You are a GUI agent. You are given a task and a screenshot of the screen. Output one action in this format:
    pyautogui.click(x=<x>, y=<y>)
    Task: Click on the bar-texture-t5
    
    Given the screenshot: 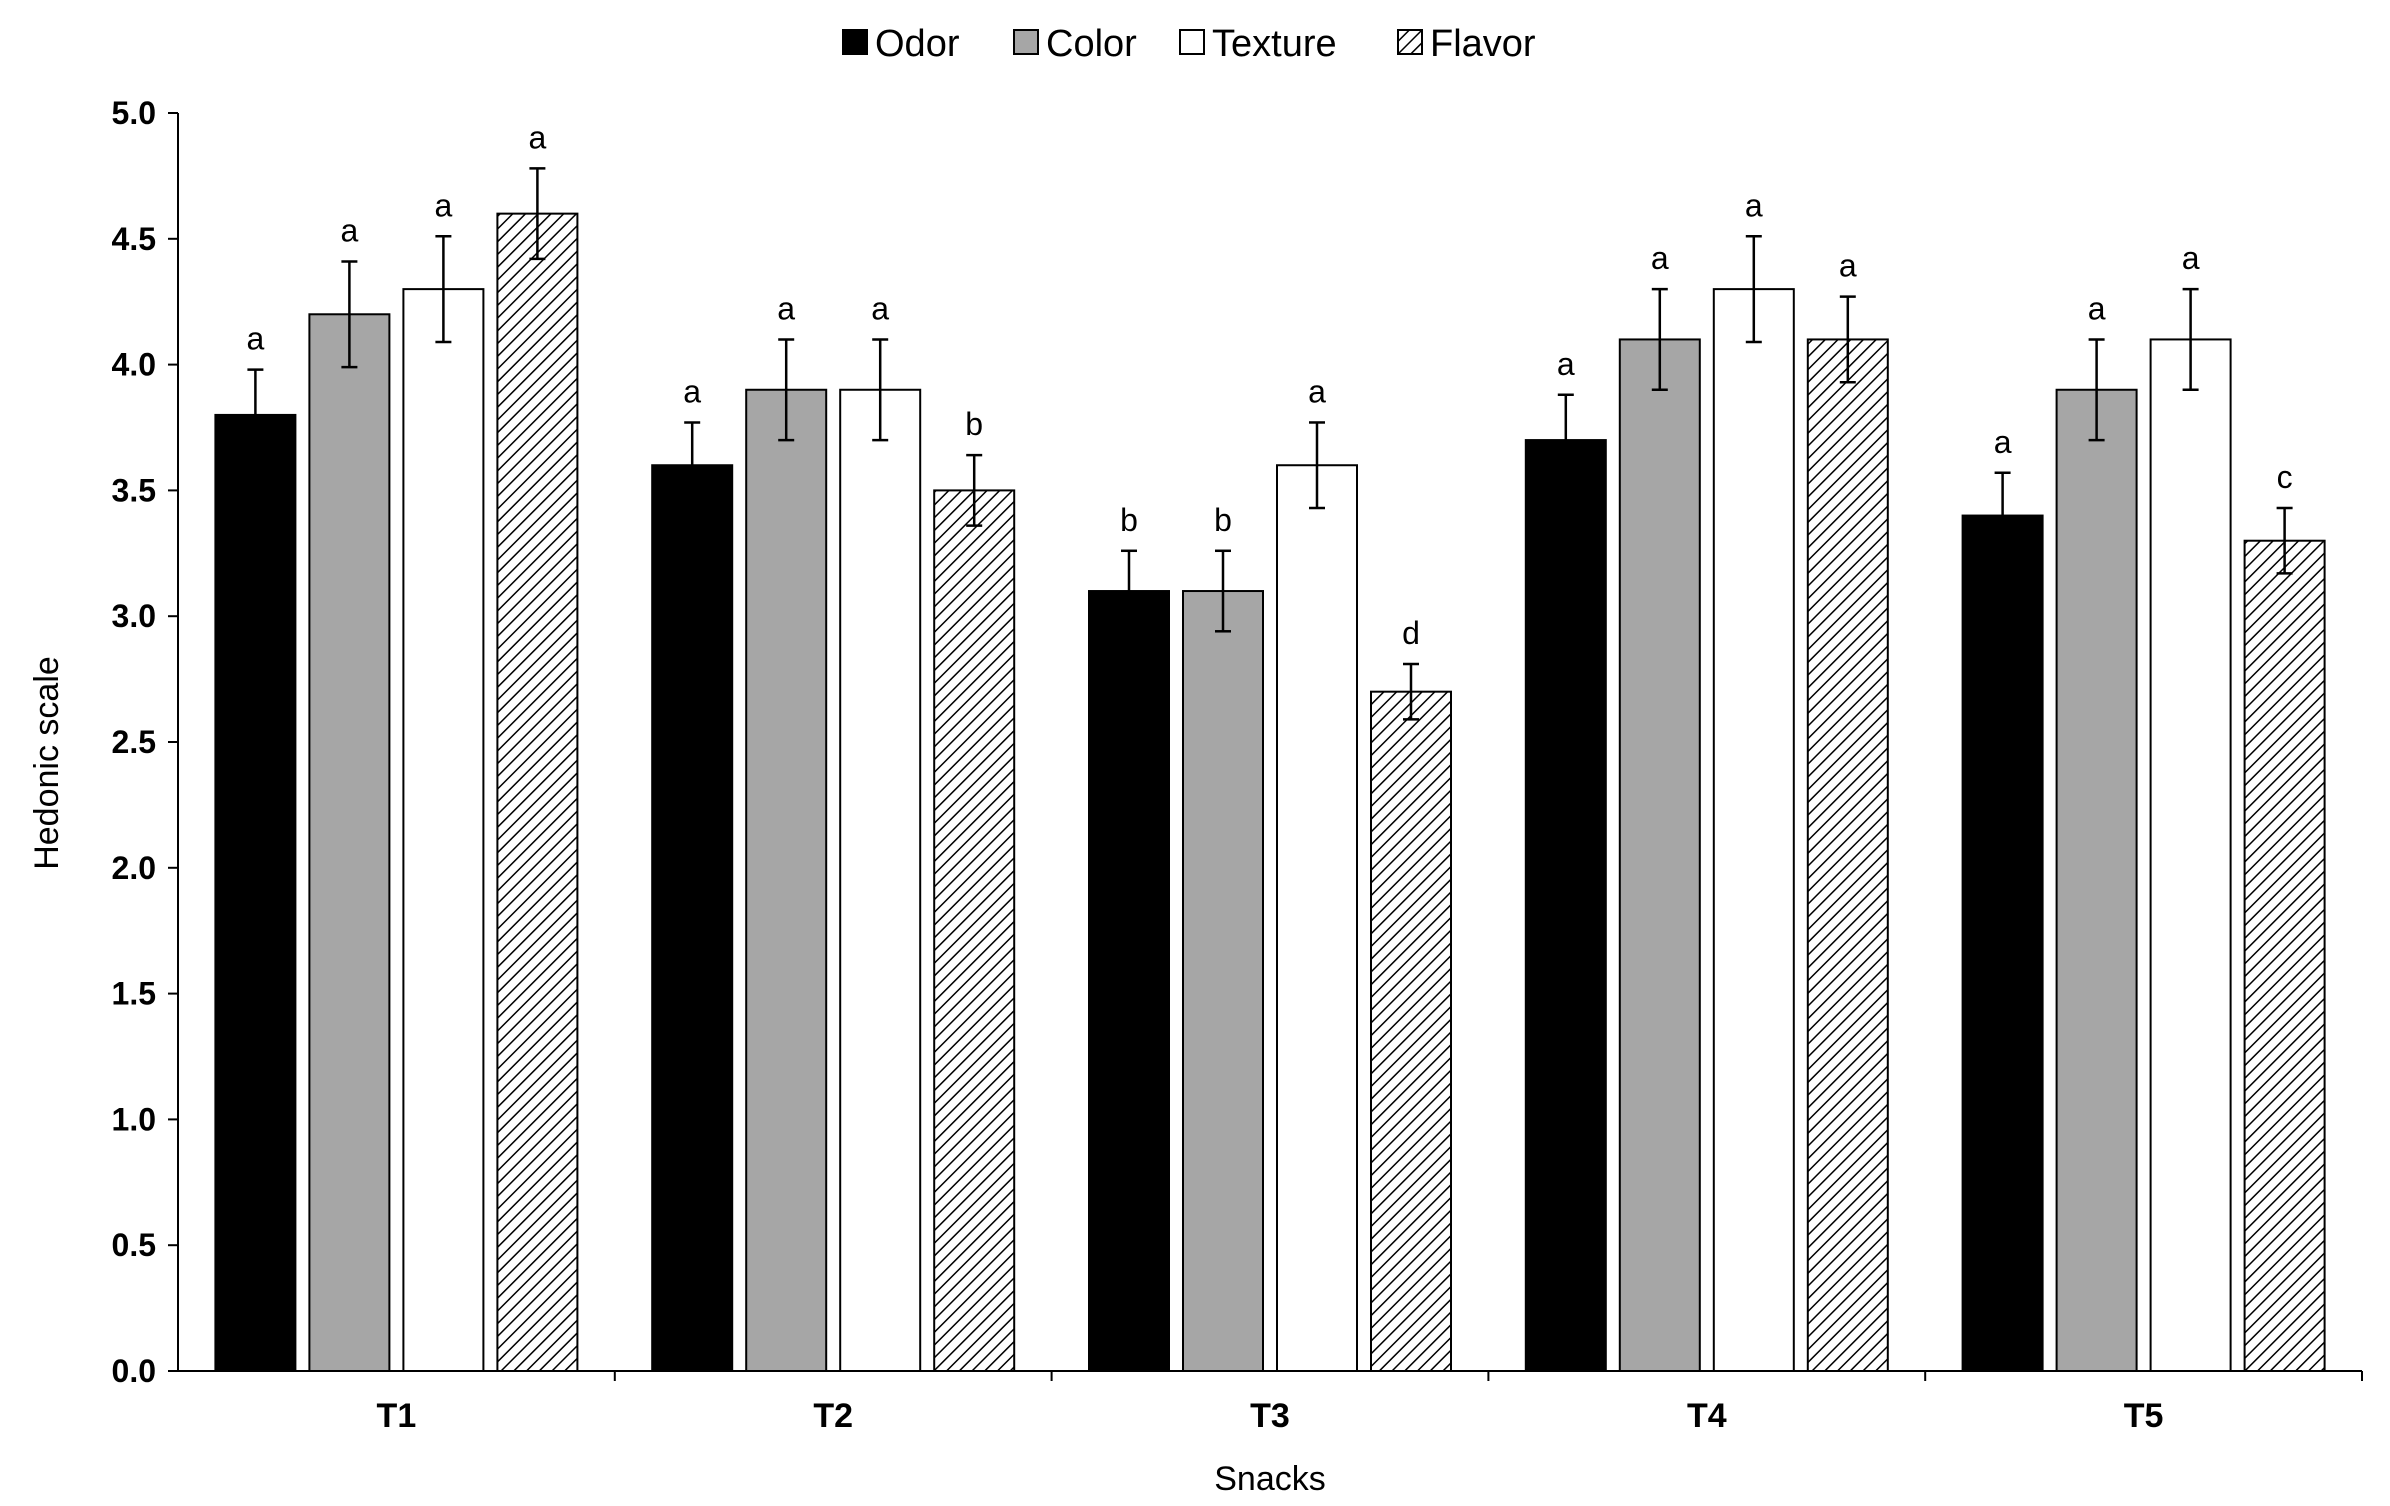 What is the action you would take?
    pyautogui.click(x=2190, y=855)
    